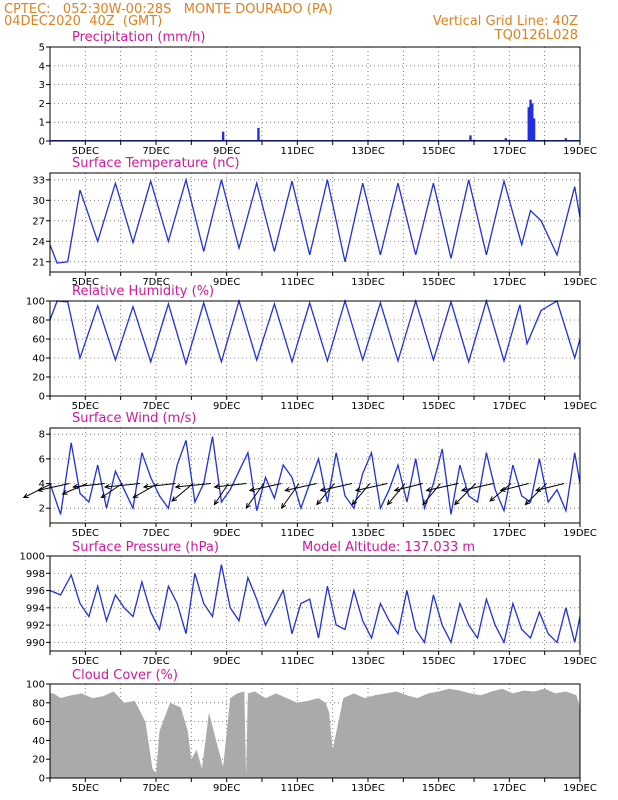 This screenshot has height=800, width=618. What do you see at coordinates (439, 282) in the screenshot?
I see `temp-xtick-label: 15DEC` at bounding box center [439, 282].